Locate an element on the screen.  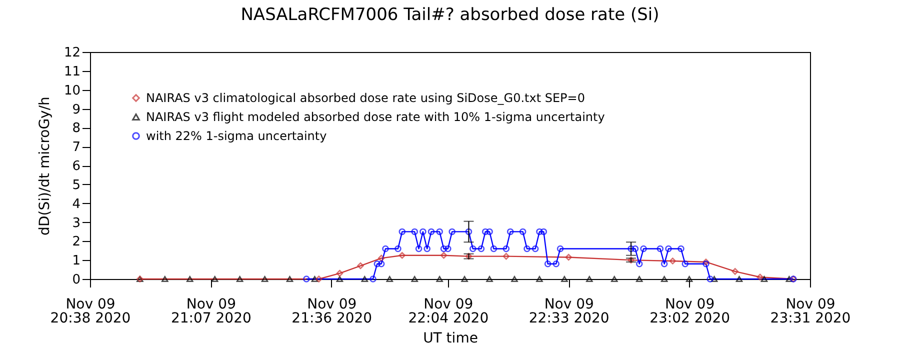
y-tick-label: 1 is located at coordinates (76, 261).